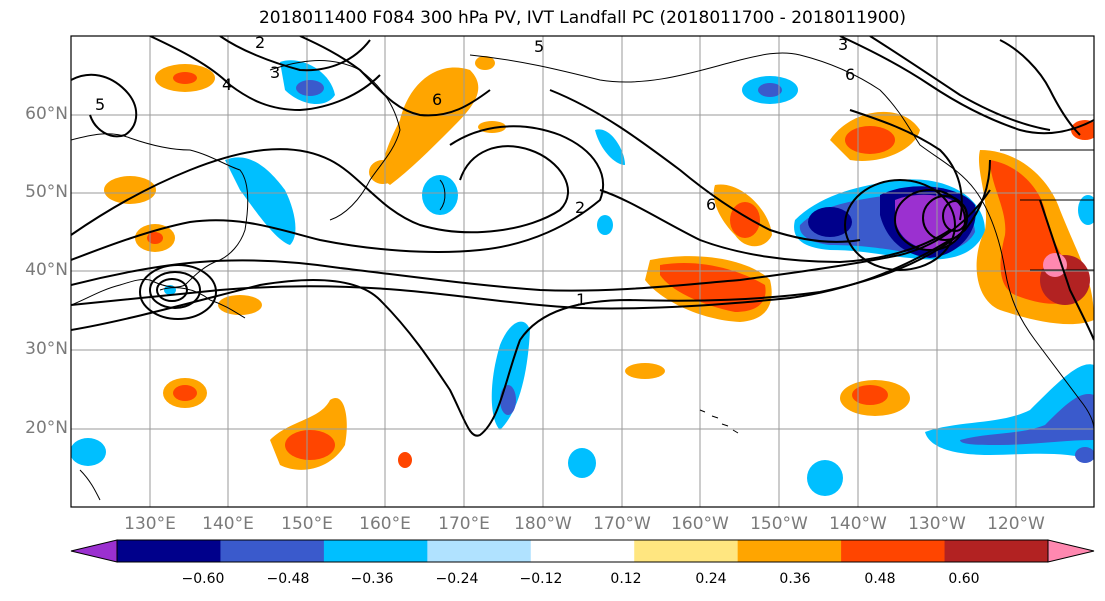 This screenshot has height=601, width=1105. What do you see at coordinates (581, 299) in the screenshot?
I see `contour-label: 1` at bounding box center [581, 299].